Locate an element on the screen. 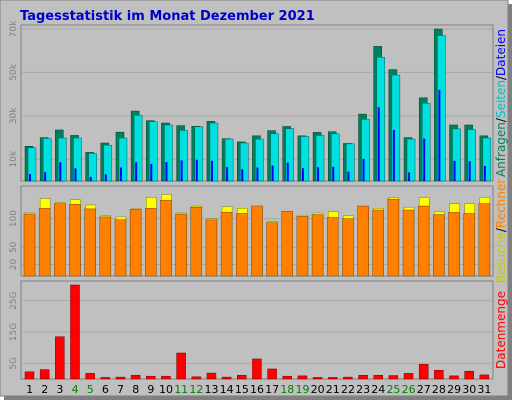  y-tick-label: 50k is located at coordinates (14, 71).